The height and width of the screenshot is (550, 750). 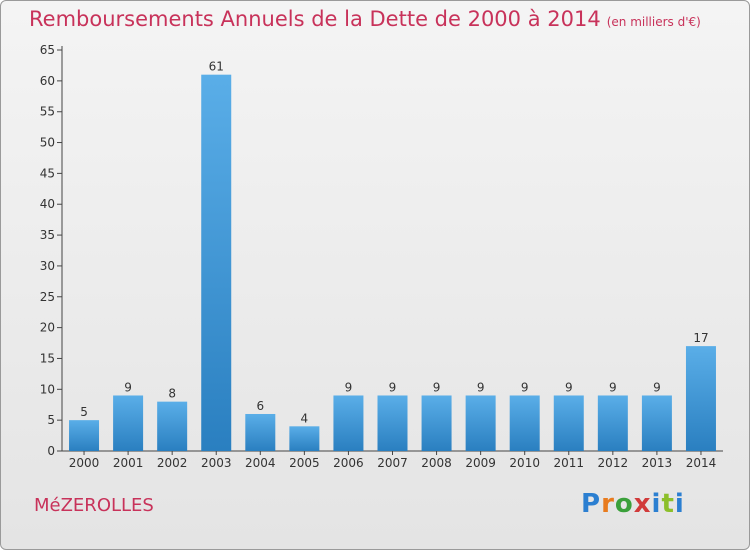 What do you see at coordinates (304, 463) in the screenshot?
I see `x-tick-label: 2005` at bounding box center [304, 463].